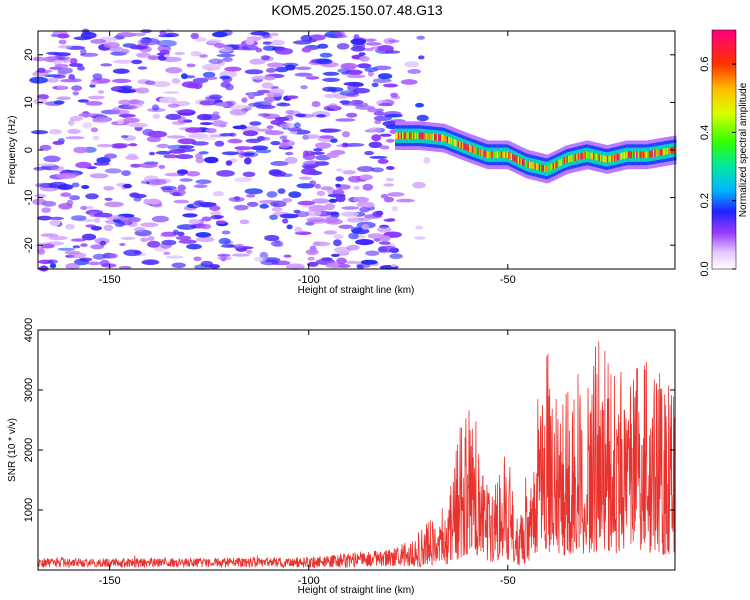 The width and height of the screenshot is (750, 600). What do you see at coordinates (29, 450) in the screenshot?
I see `y-tick-label: 2000` at bounding box center [29, 450].